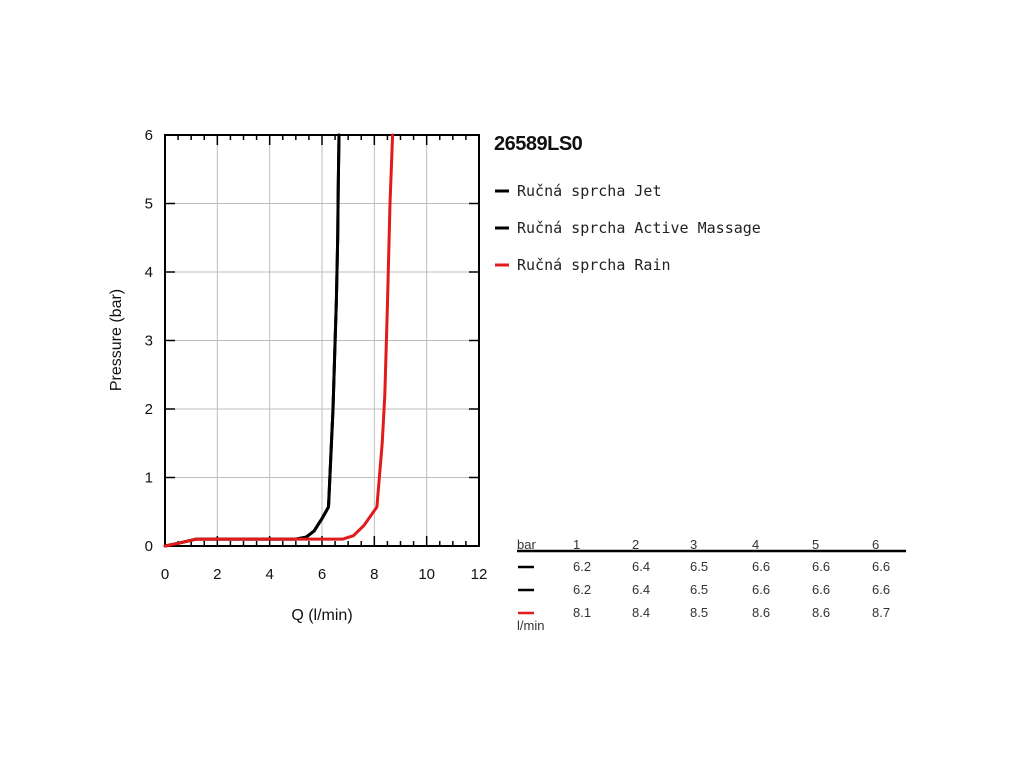 This screenshot has height=768, width=1024. What do you see at coordinates (149, 204) in the screenshot?
I see `y-tick-label: 5` at bounding box center [149, 204].